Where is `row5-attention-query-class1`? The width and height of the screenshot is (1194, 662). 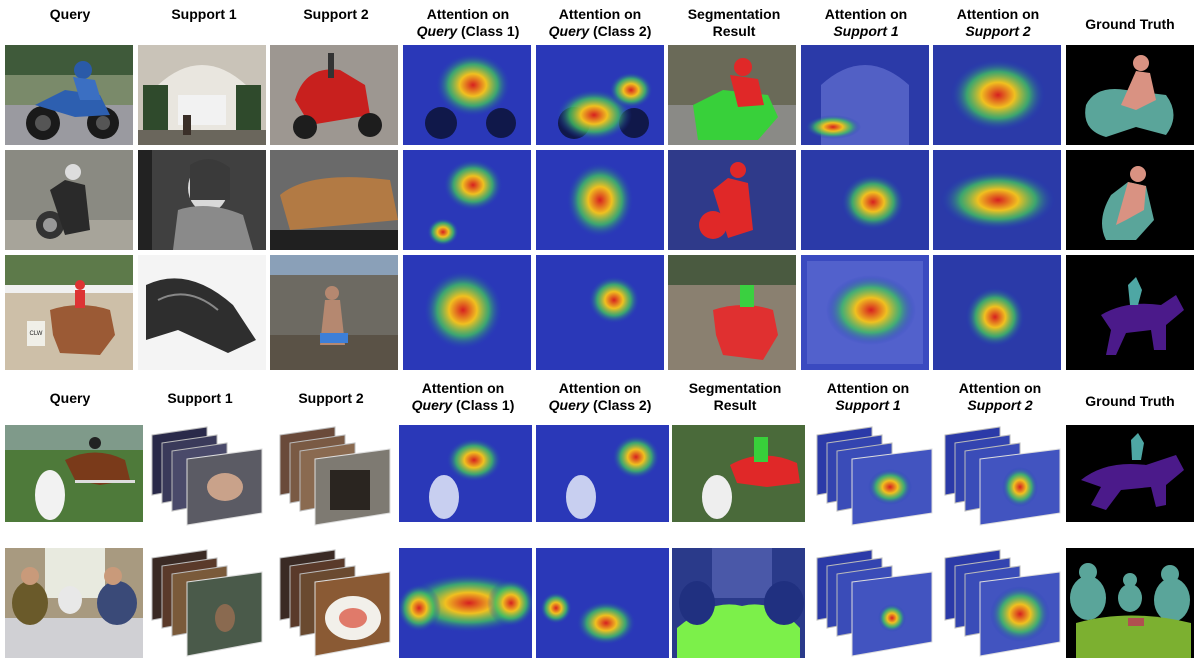
row5-attention-query-class1 is located at coordinates (465, 603).